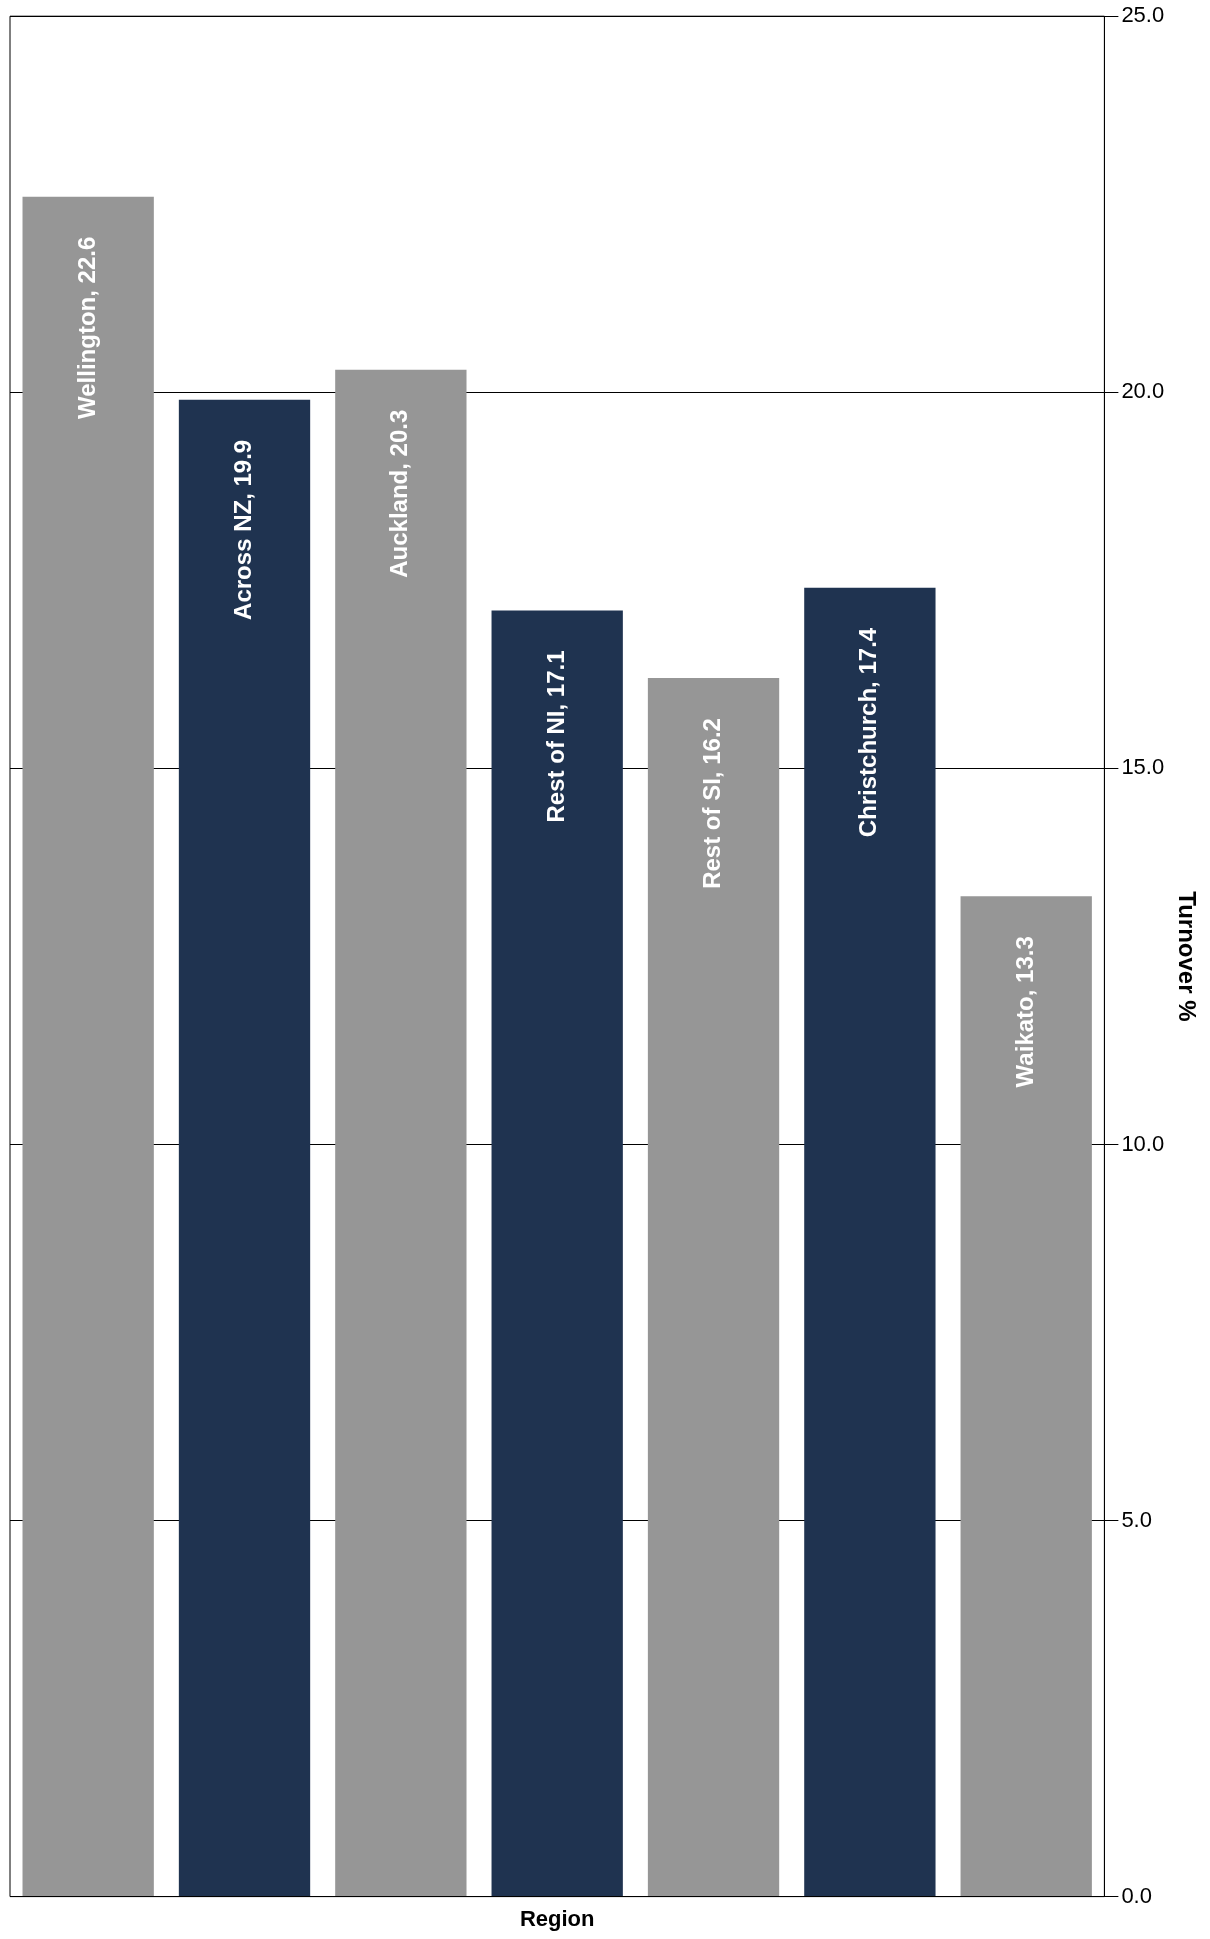  What do you see at coordinates (557, 1918) in the screenshot?
I see `x-axis-title: Region` at bounding box center [557, 1918].